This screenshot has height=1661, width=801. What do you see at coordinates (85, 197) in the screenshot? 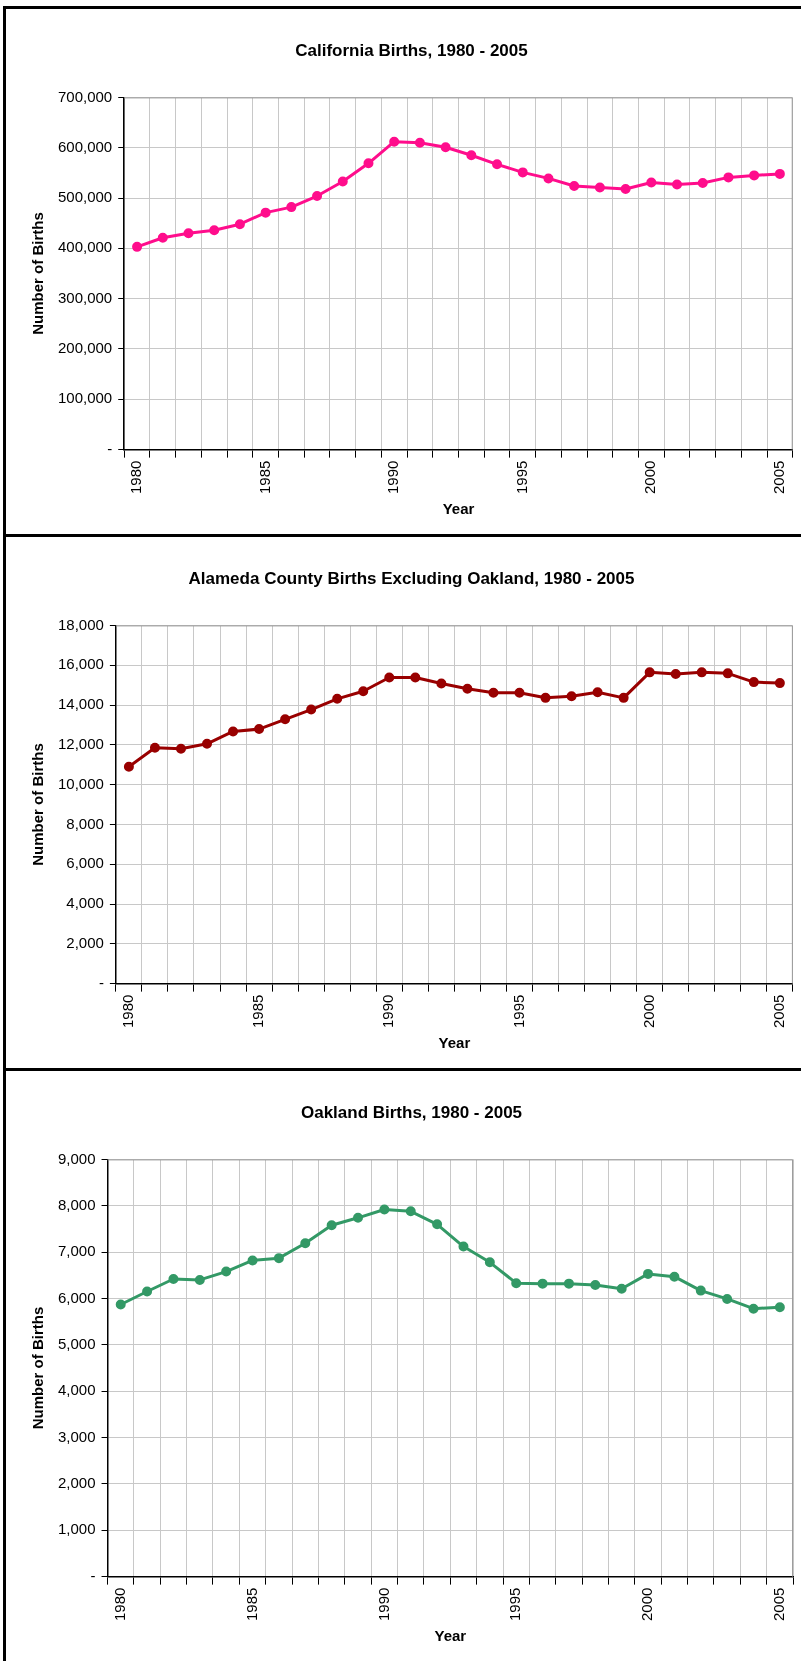
I see `y-tick-label: 500,000` at bounding box center [85, 197].